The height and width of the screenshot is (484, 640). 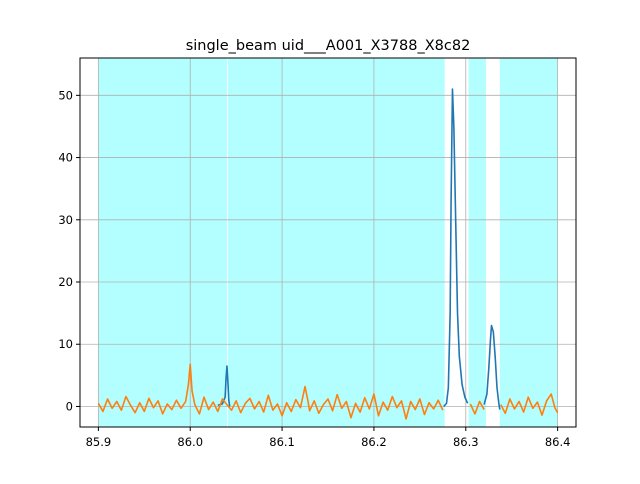 What do you see at coordinates (328, 46) in the screenshot?
I see `chart-title: single_beam uid___A001_X3788_X8c82` at bounding box center [328, 46].